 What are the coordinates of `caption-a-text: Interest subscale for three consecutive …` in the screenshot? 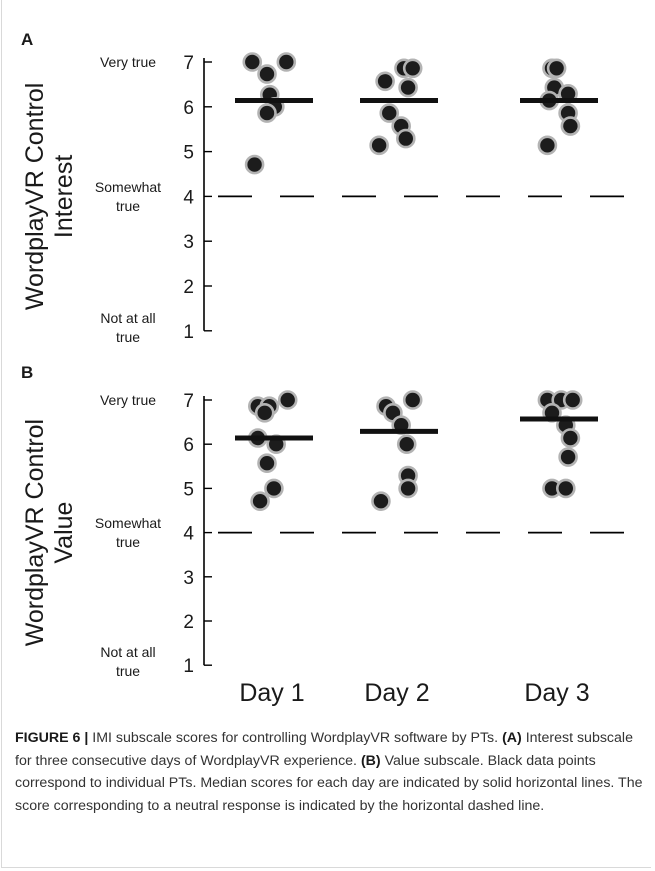 It's located at (324, 749).